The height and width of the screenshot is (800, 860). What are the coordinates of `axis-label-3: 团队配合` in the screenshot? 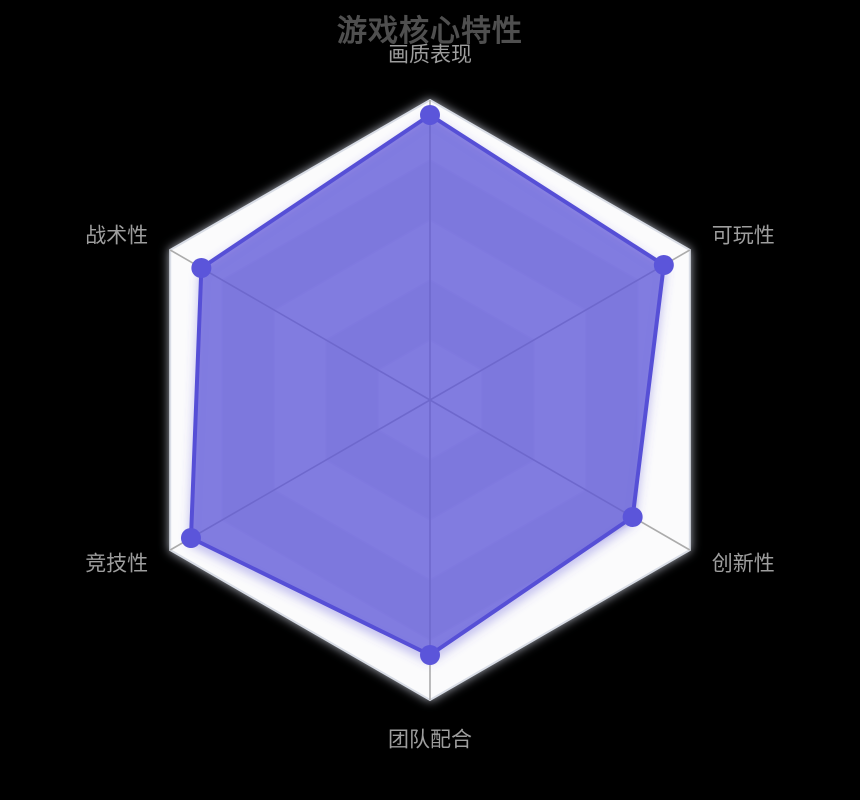 It's located at (430, 740).